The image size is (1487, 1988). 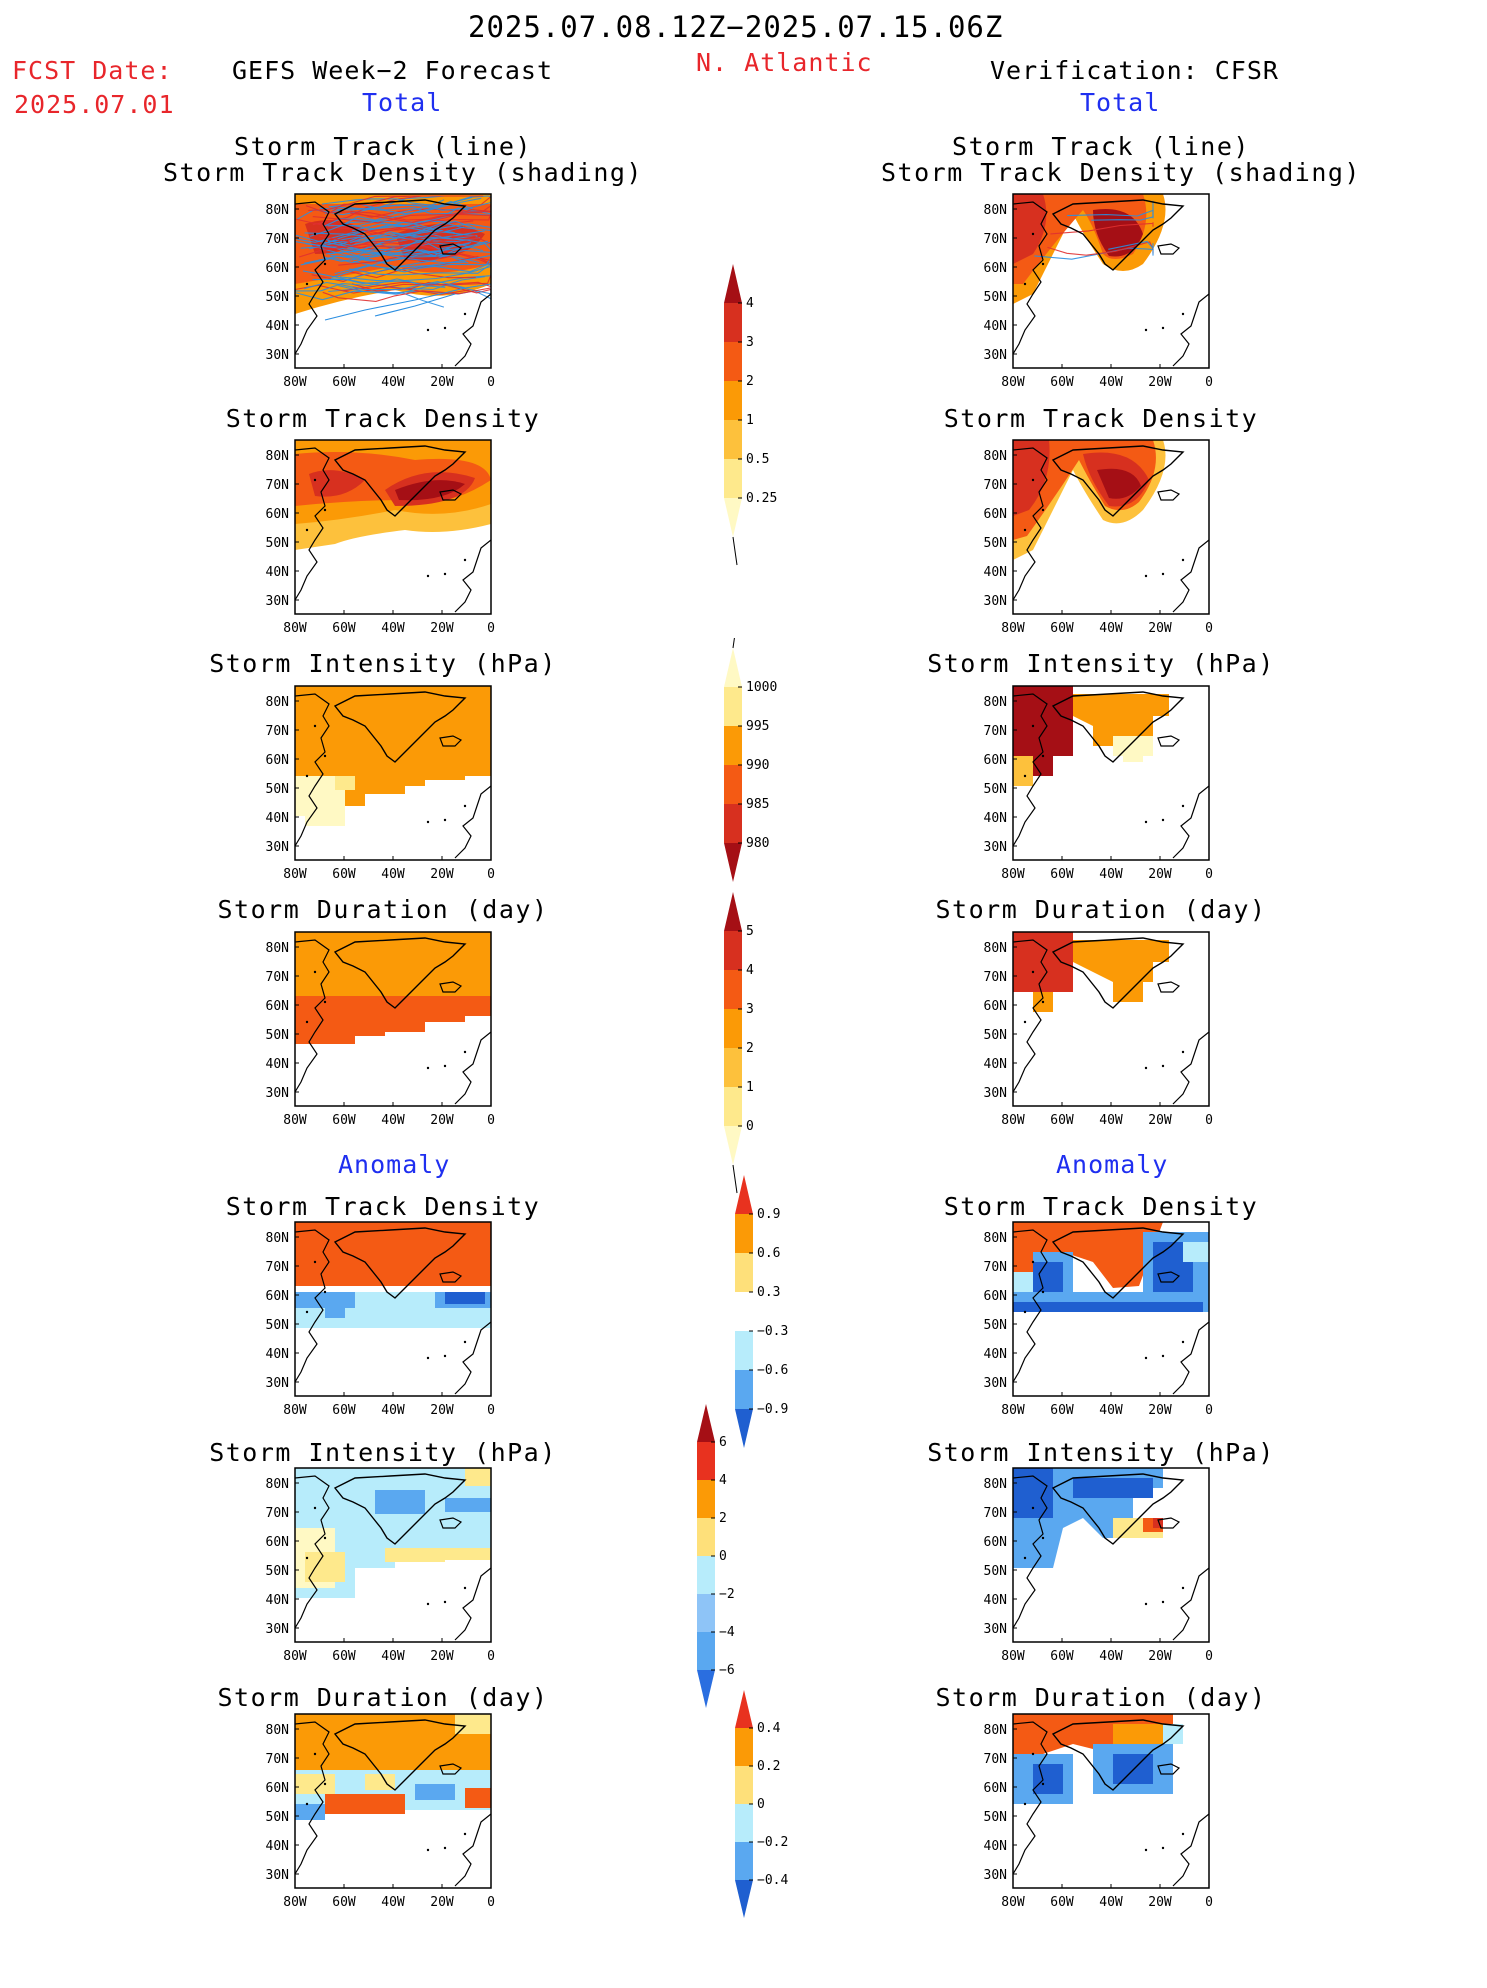 I want to click on panel-title-intensity-anom-left: Storm Intensity (hPa), so click(x=383, y=1452).